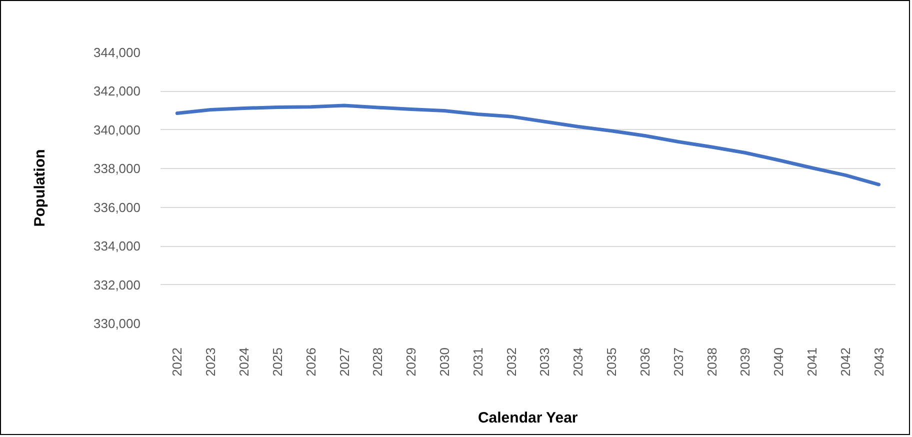  I want to click on x-tick-label: 2029, so click(411, 362).